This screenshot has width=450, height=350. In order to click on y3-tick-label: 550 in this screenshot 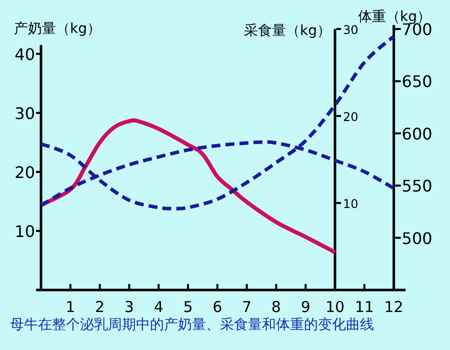, I will do `click(417, 186)`.